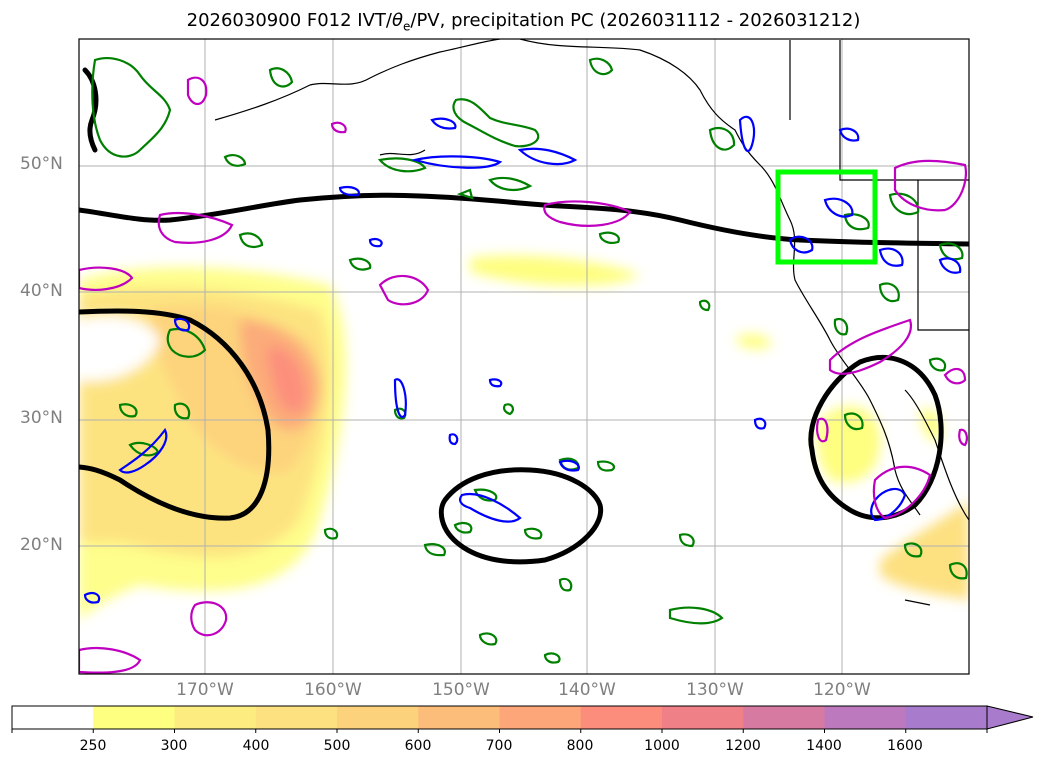 This screenshot has height=767, width=1047. I want to click on colorbar-tick-label: 500, so click(337, 746).